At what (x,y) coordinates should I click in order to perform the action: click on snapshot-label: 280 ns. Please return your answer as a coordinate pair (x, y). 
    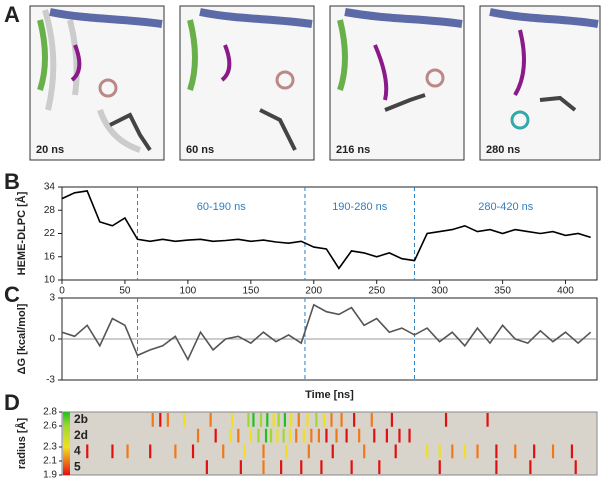
    Looking at the image, I should click on (503, 150).